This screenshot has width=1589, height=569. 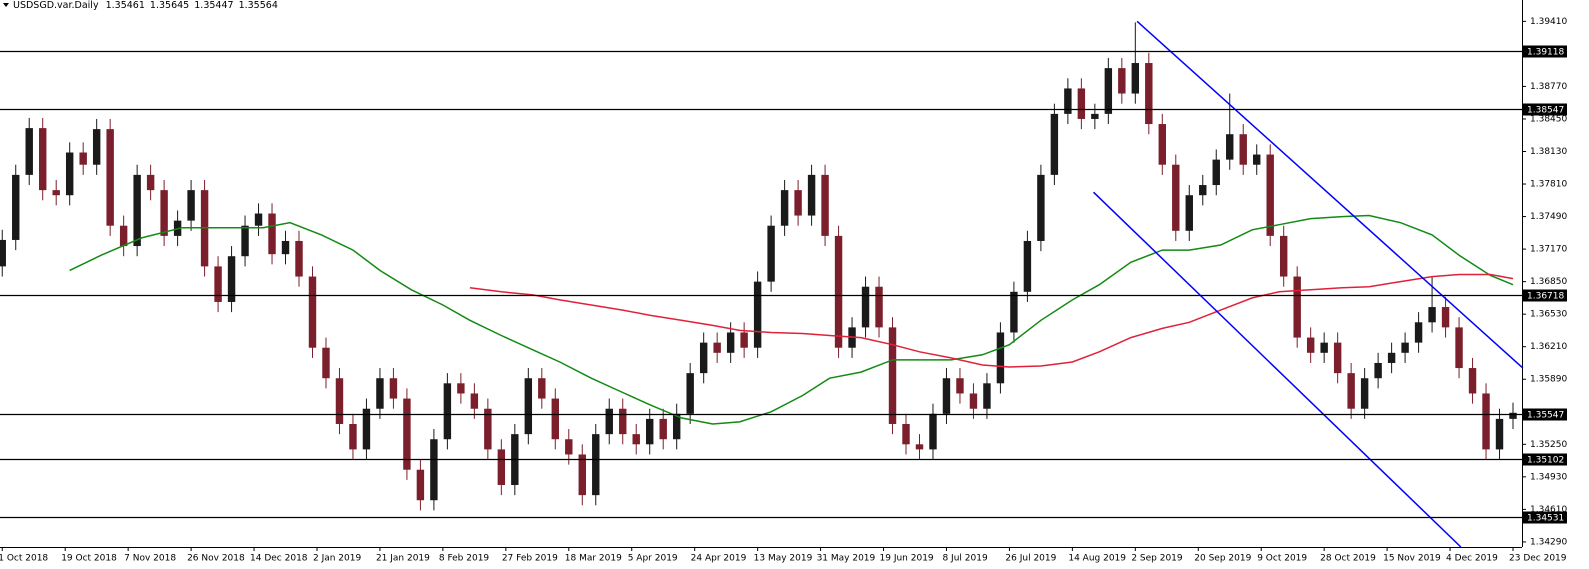 What do you see at coordinates (56, 5) in the screenshot?
I see `chart-title: USDSGD.var.Daily` at bounding box center [56, 5].